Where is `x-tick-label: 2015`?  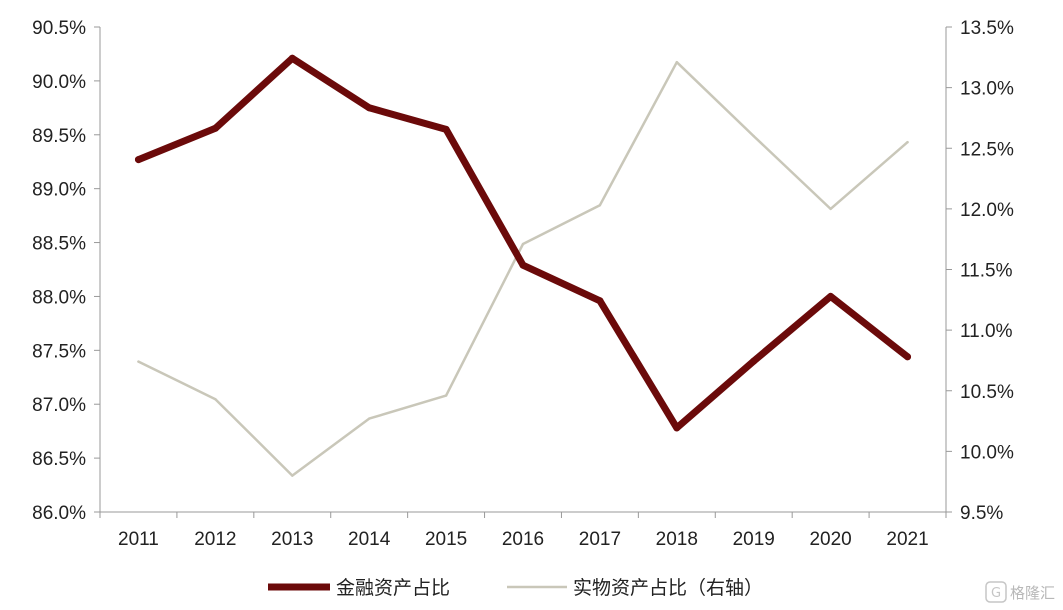
x-tick-label: 2015 is located at coordinates (446, 539).